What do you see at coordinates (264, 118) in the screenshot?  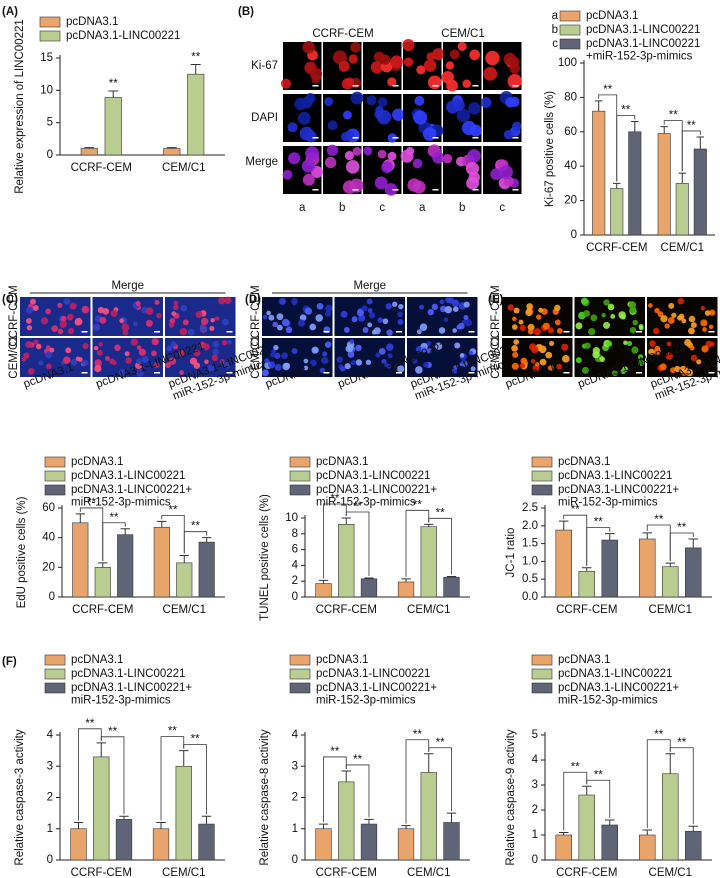 I see `image-row-label: DAPI` at bounding box center [264, 118].